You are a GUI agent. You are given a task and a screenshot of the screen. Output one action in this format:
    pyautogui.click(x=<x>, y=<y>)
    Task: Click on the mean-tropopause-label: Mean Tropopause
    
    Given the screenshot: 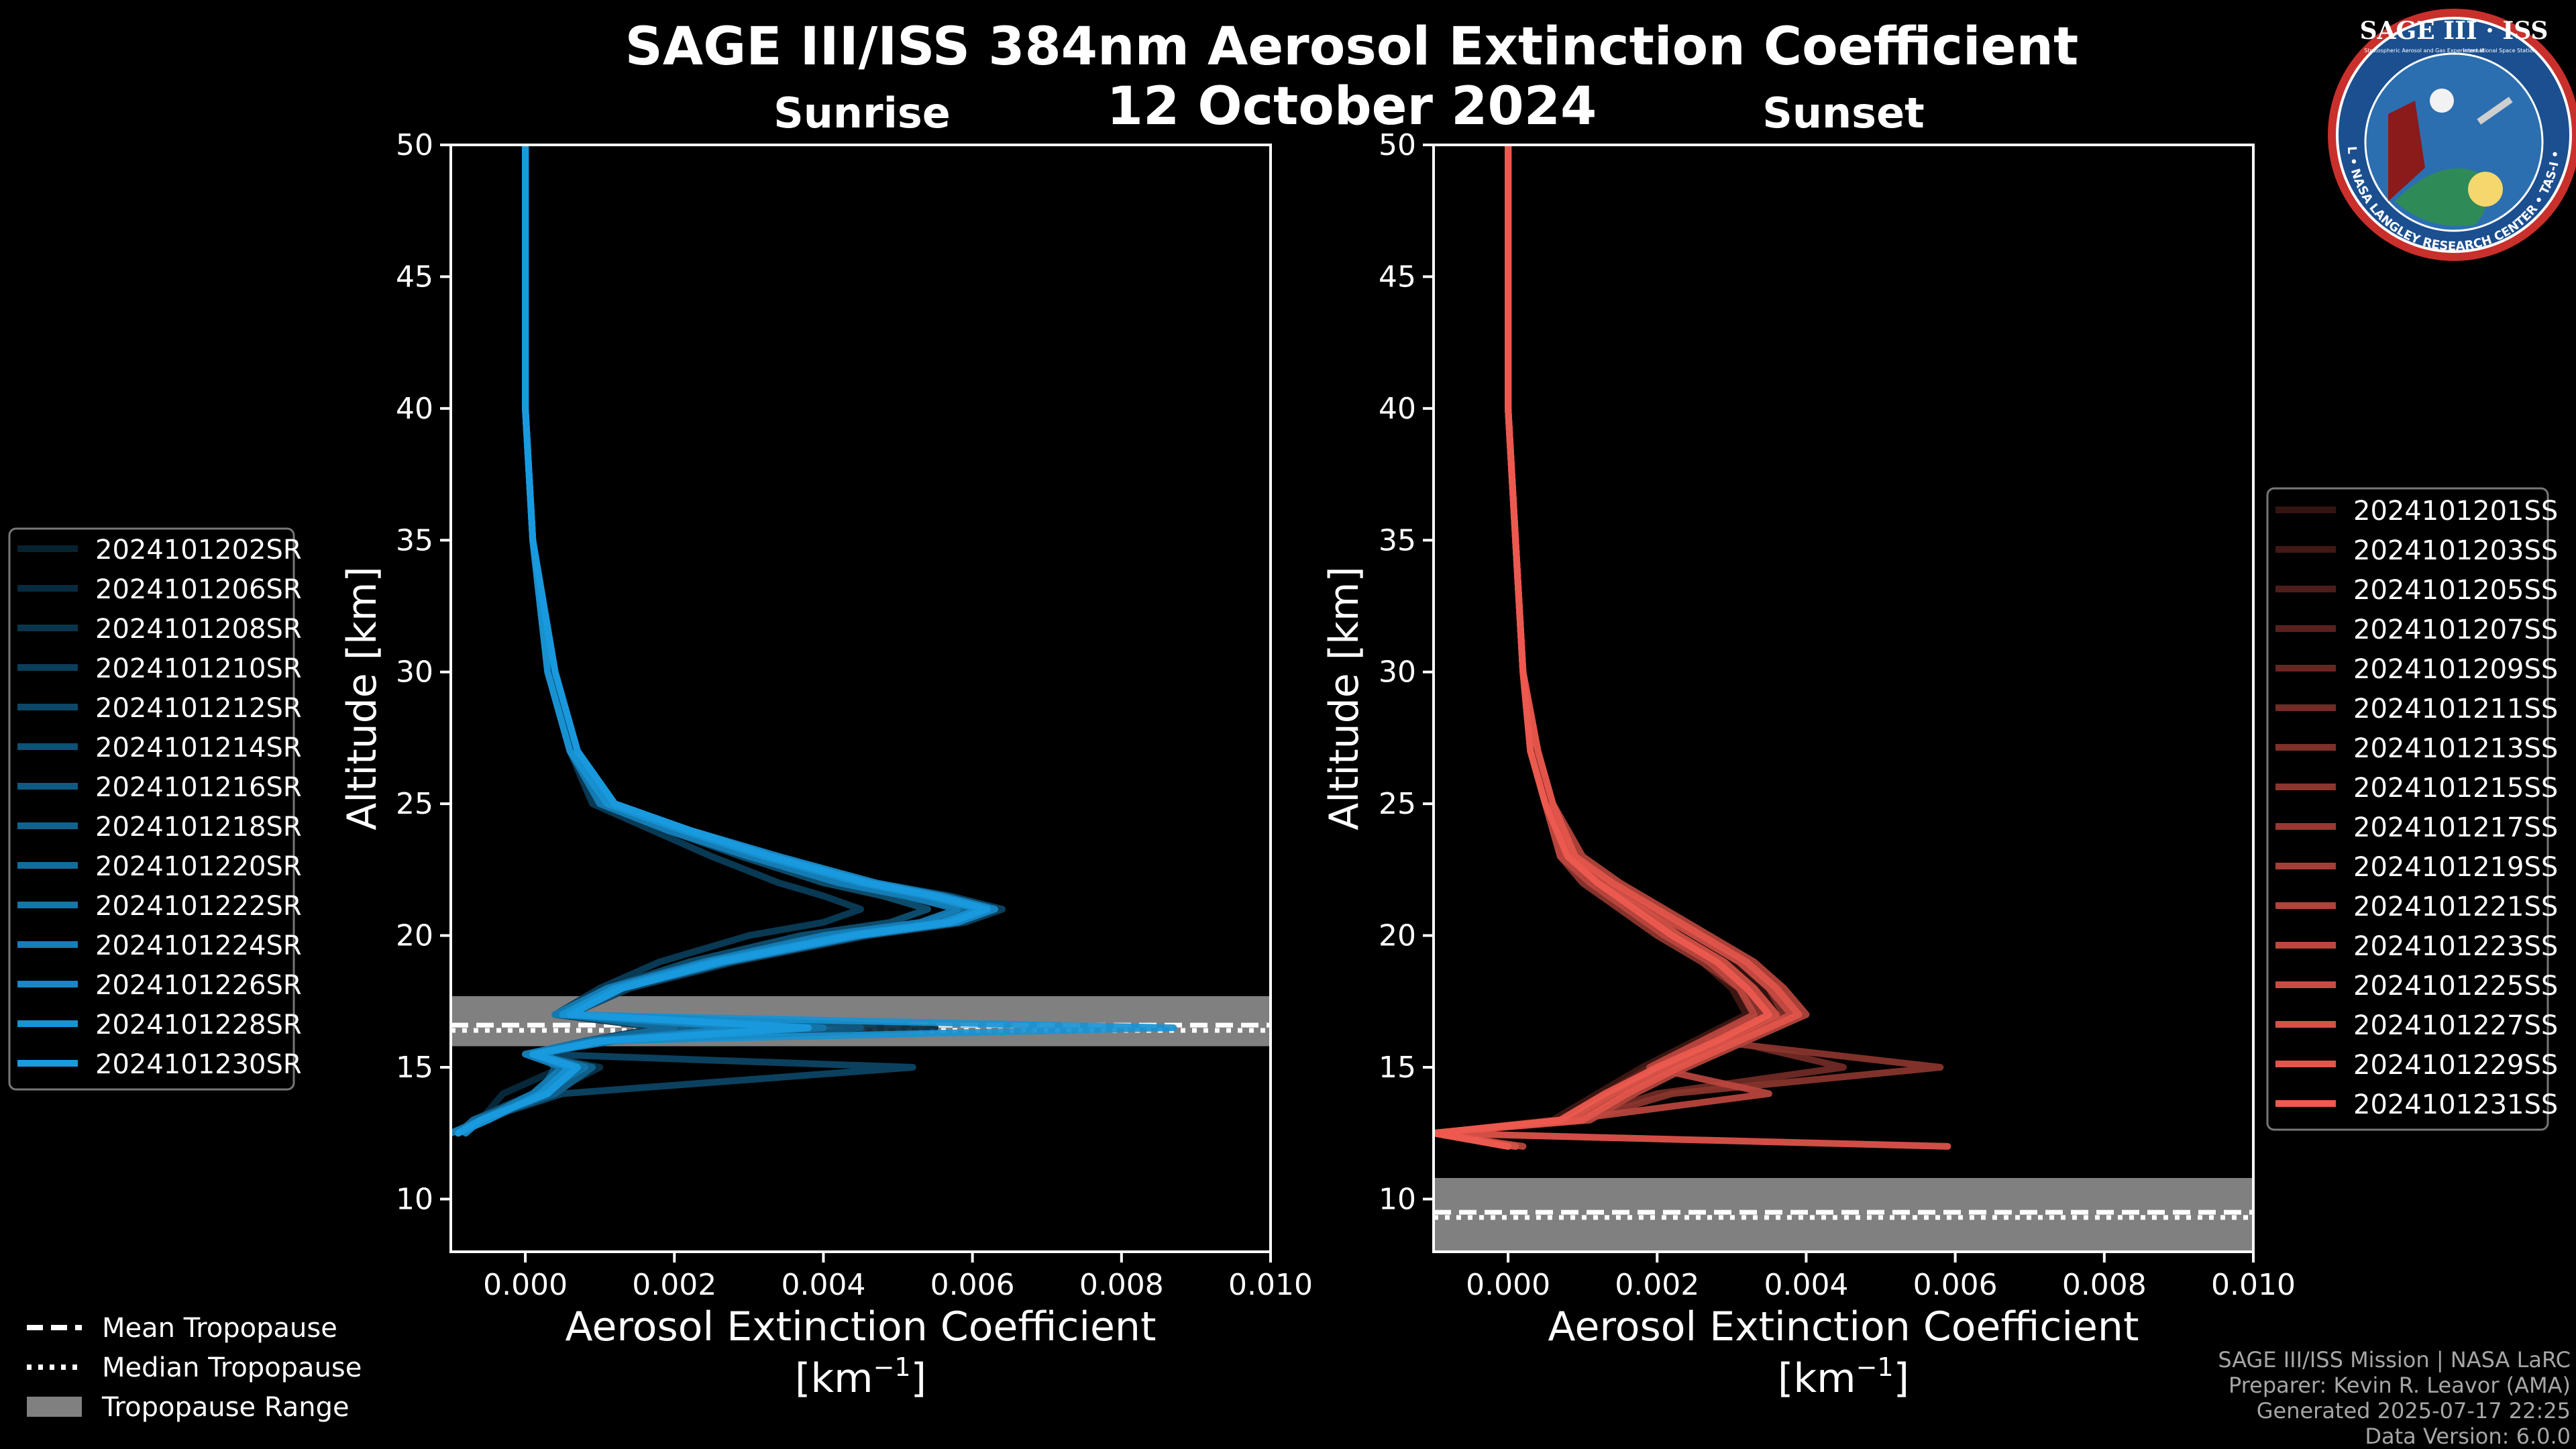 What is the action you would take?
    pyautogui.click(x=219, y=1328)
    